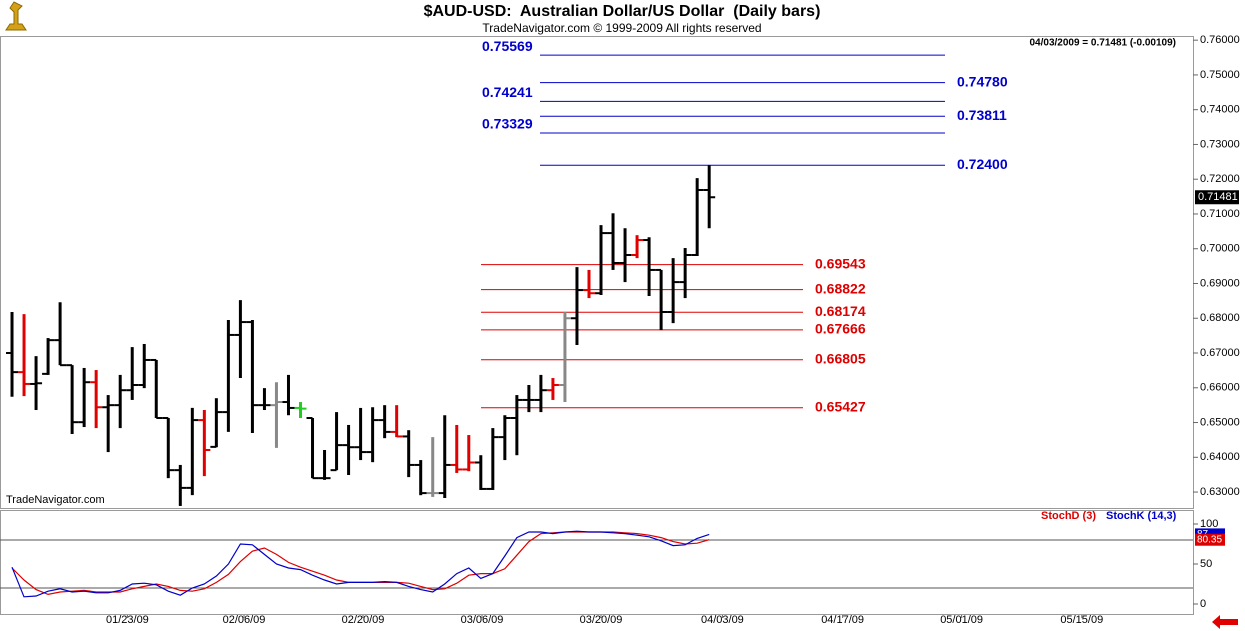 The image size is (1245, 631). Describe the element at coordinates (842, 620) in the screenshot. I see `x-tick-label: 04/17/09` at that location.